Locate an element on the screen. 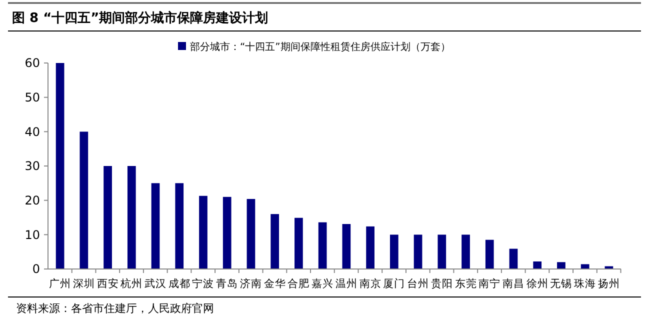 Image resolution: width=649 pixels, height=319 pixels. x-tick-label: 济南 is located at coordinates (251, 283).